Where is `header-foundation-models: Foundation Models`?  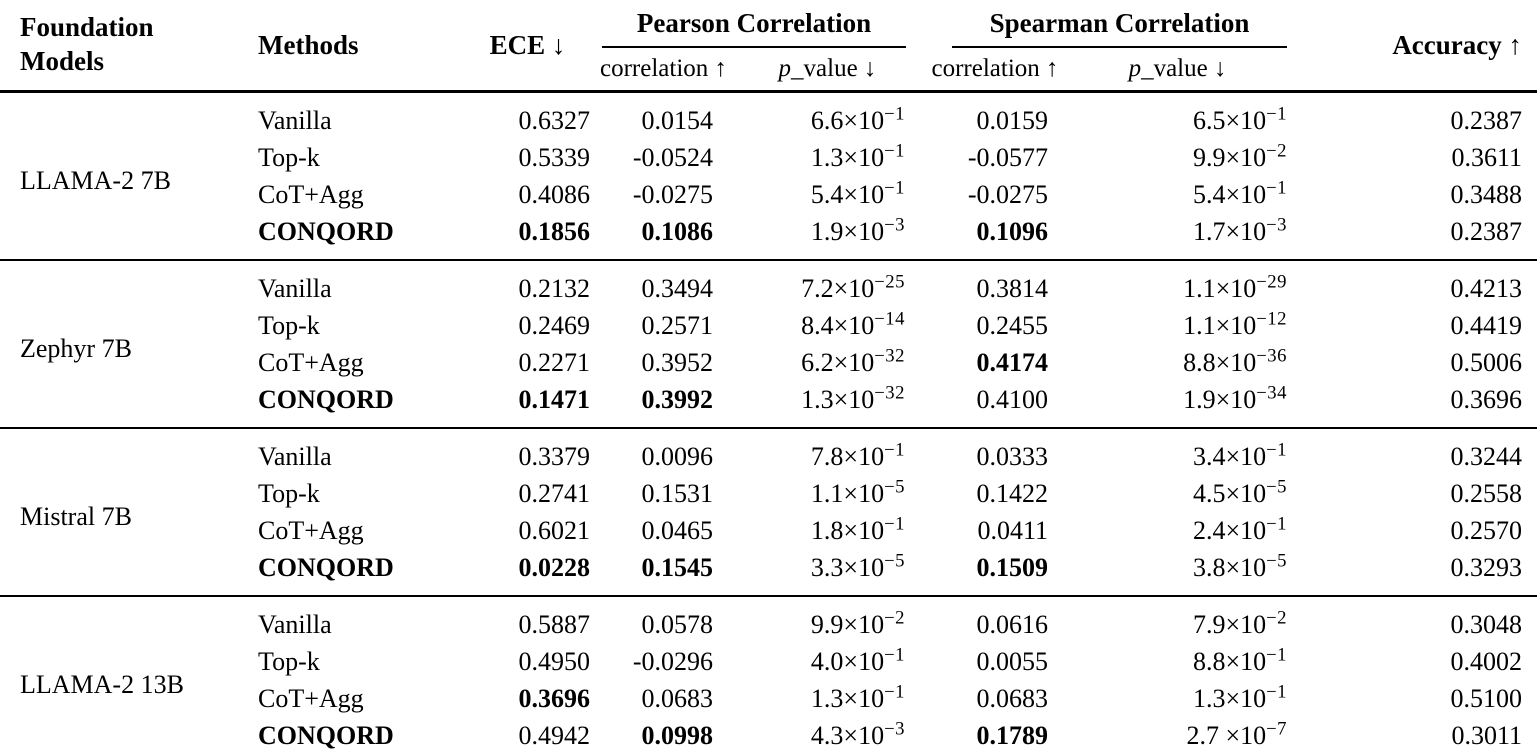
header-foundation-models: Foundation Models is located at coordinates (87, 44).